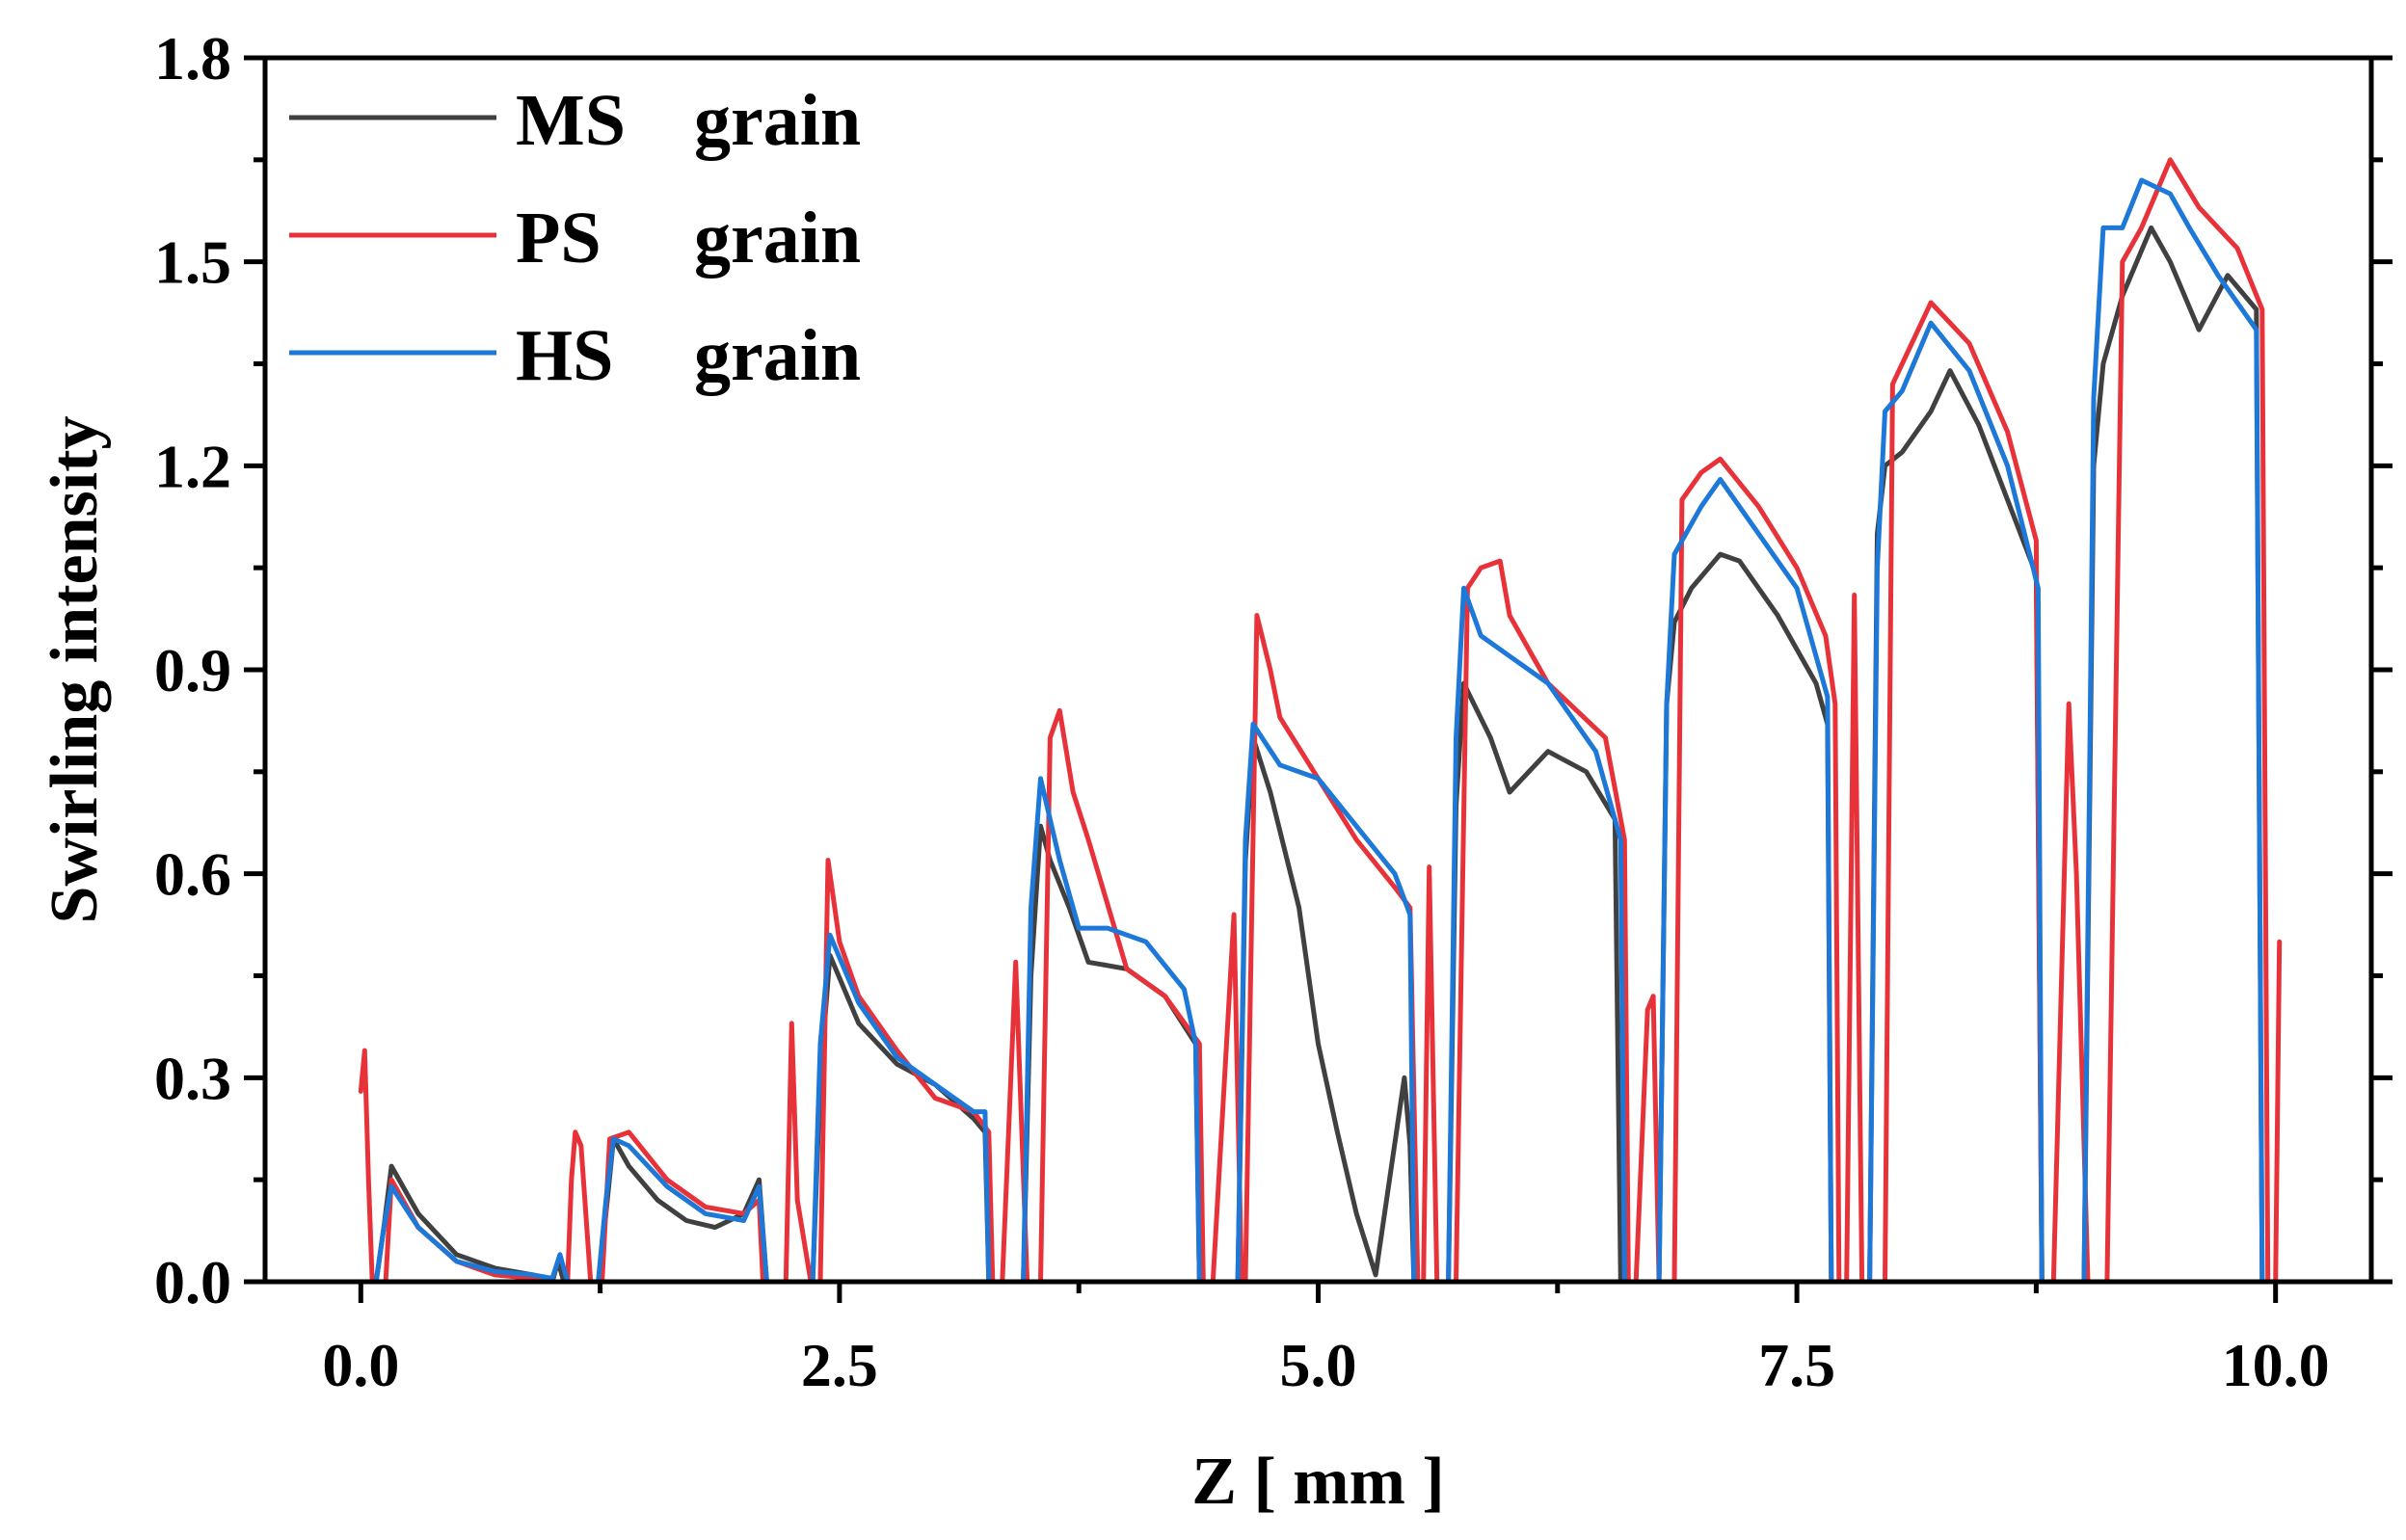 The width and height of the screenshot is (2406, 1540). I want to click on y-tick-label: 1.5, so click(192, 262).